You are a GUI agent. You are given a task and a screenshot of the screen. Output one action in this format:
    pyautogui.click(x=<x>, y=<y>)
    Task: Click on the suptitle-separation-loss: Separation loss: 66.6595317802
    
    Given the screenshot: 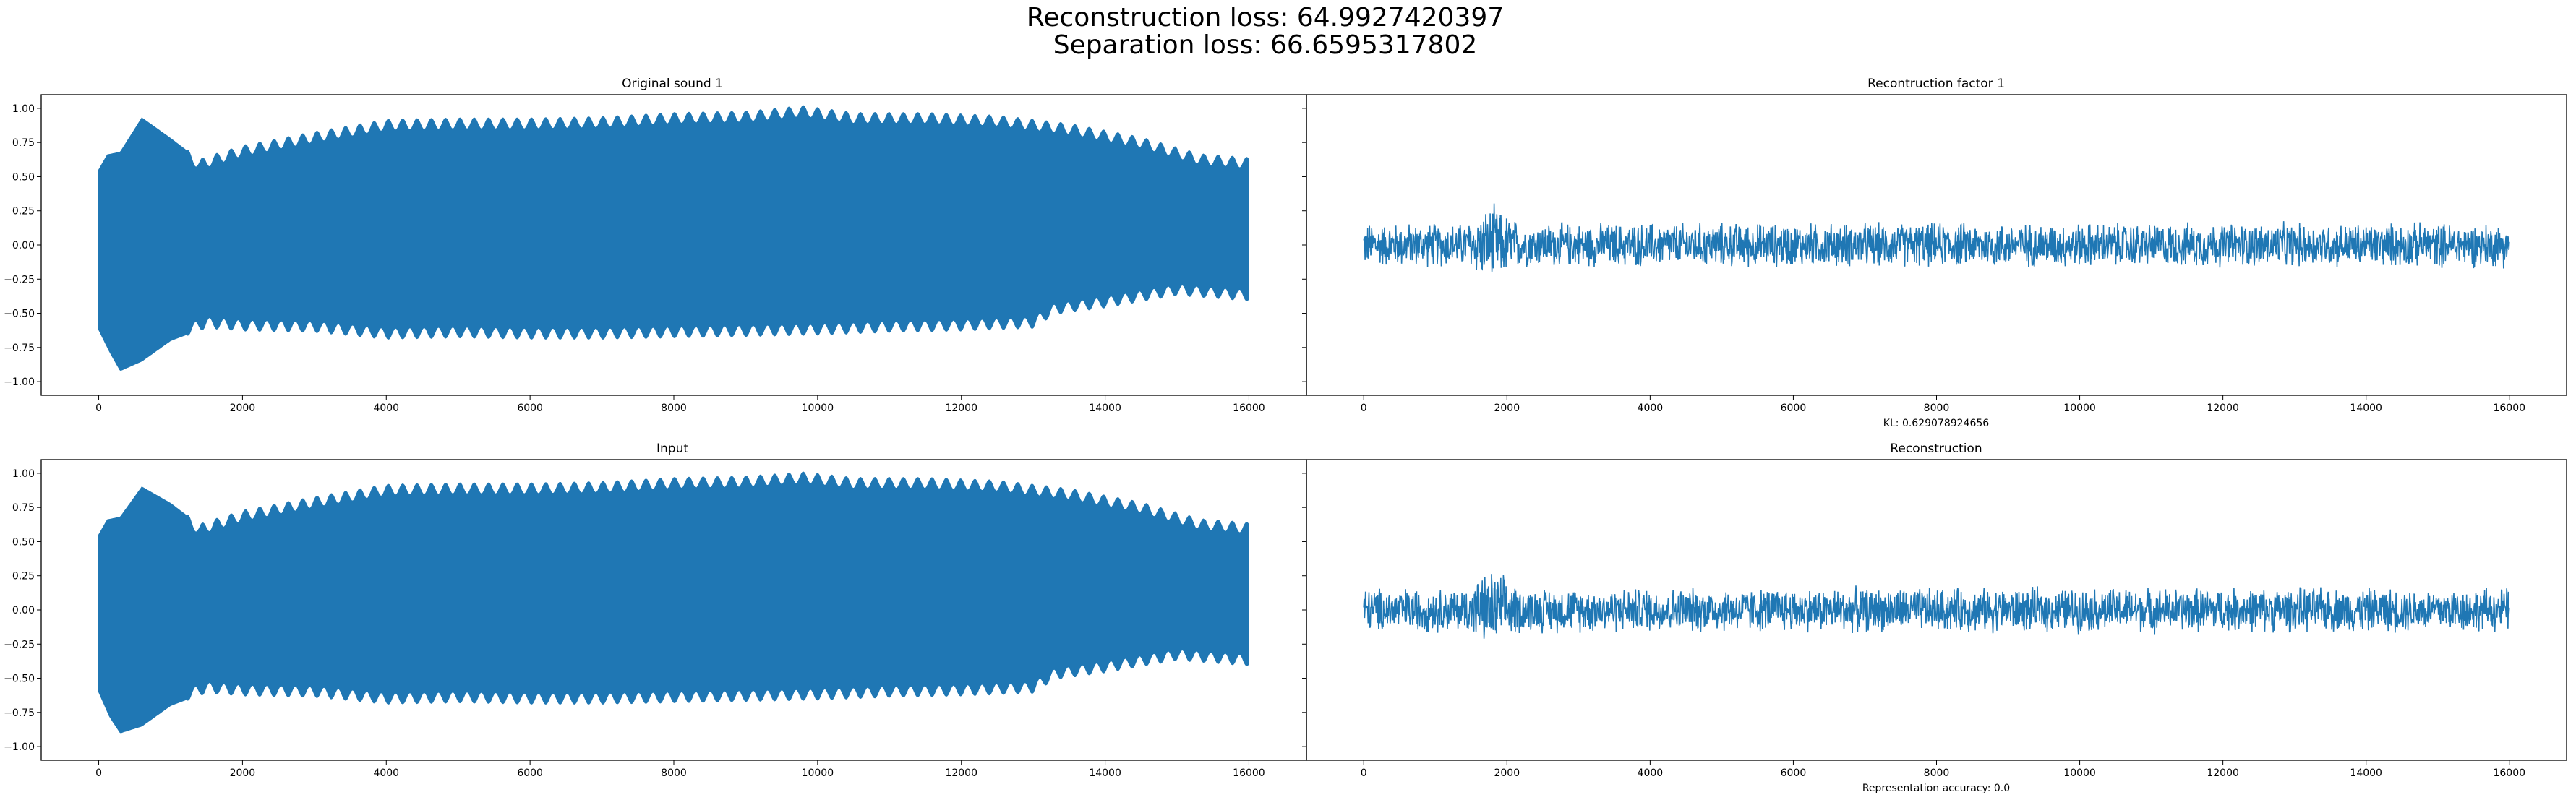 What is the action you would take?
    pyautogui.click(x=1265, y=45)
    